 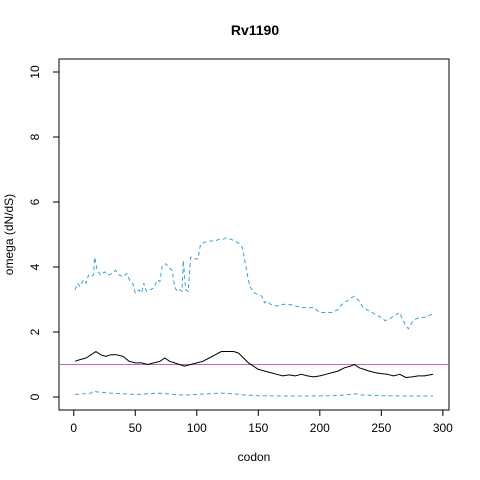 I want to click on chart-title: Rv1190, so click(x=255, y=30).